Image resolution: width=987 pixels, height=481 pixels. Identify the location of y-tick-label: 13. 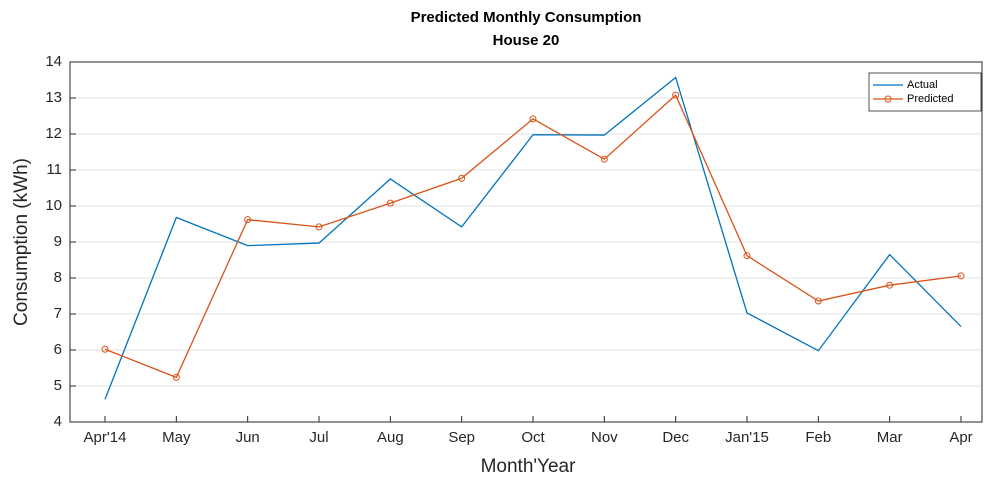
(53, 97).